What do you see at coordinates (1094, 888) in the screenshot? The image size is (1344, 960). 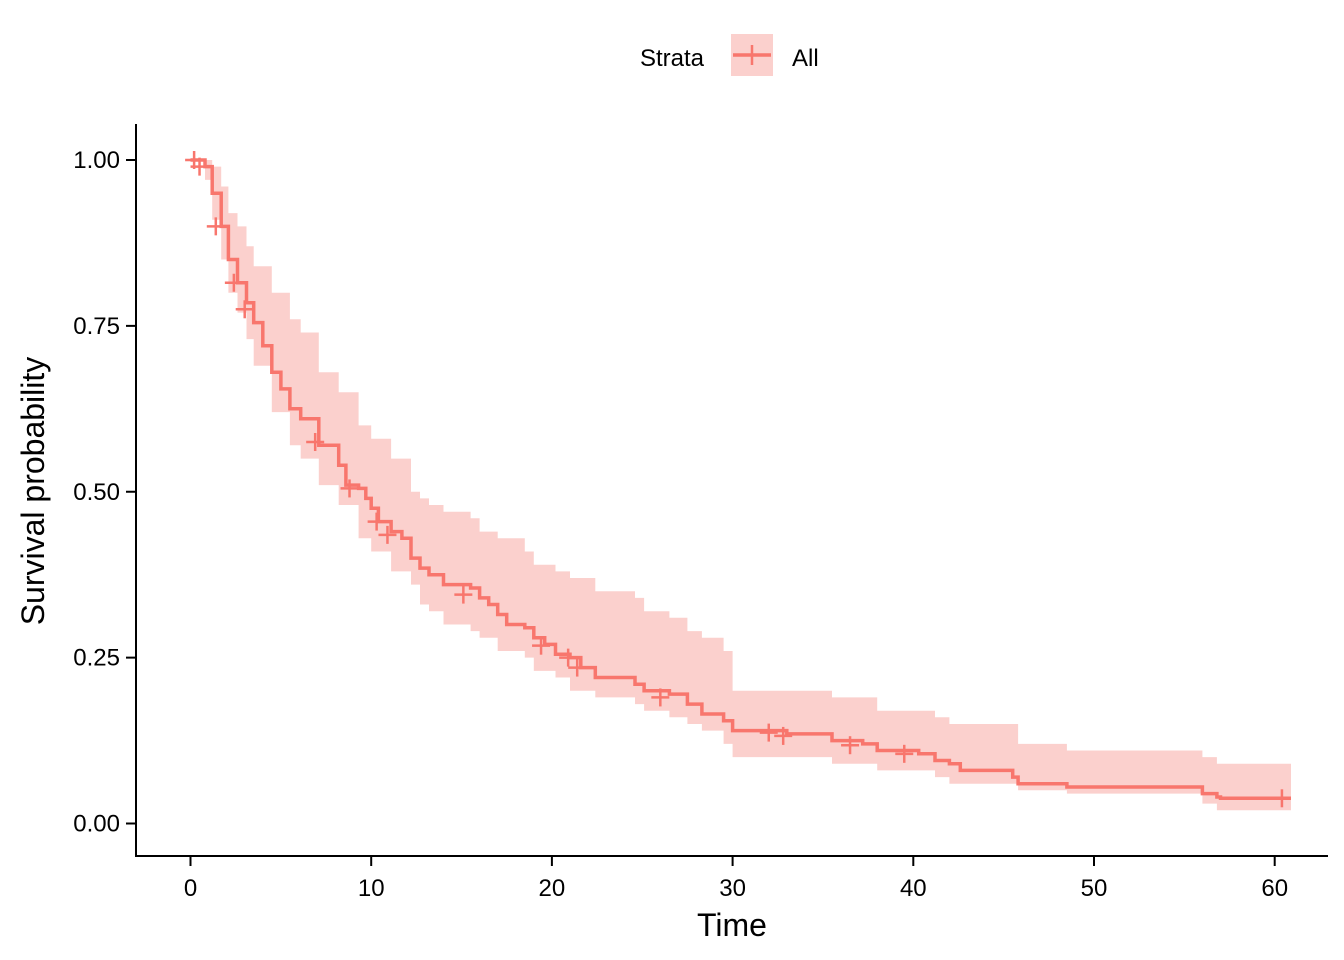 I see `x-tick-label: 50` at bounding box center [1094, 888].